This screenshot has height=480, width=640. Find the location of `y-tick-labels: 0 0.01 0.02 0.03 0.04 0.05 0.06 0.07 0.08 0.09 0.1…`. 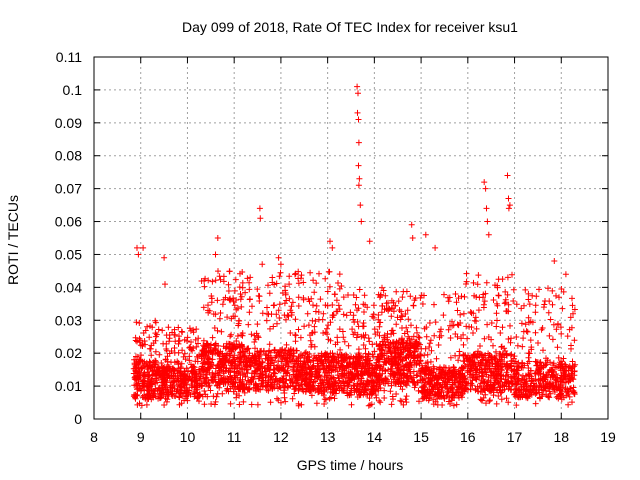

y-tick-labels: 0 0.01 0.02 0.03 0.04 0.05 0.06 0.07 0.08 0.09 0.1… is located at coordinates (68, 238).